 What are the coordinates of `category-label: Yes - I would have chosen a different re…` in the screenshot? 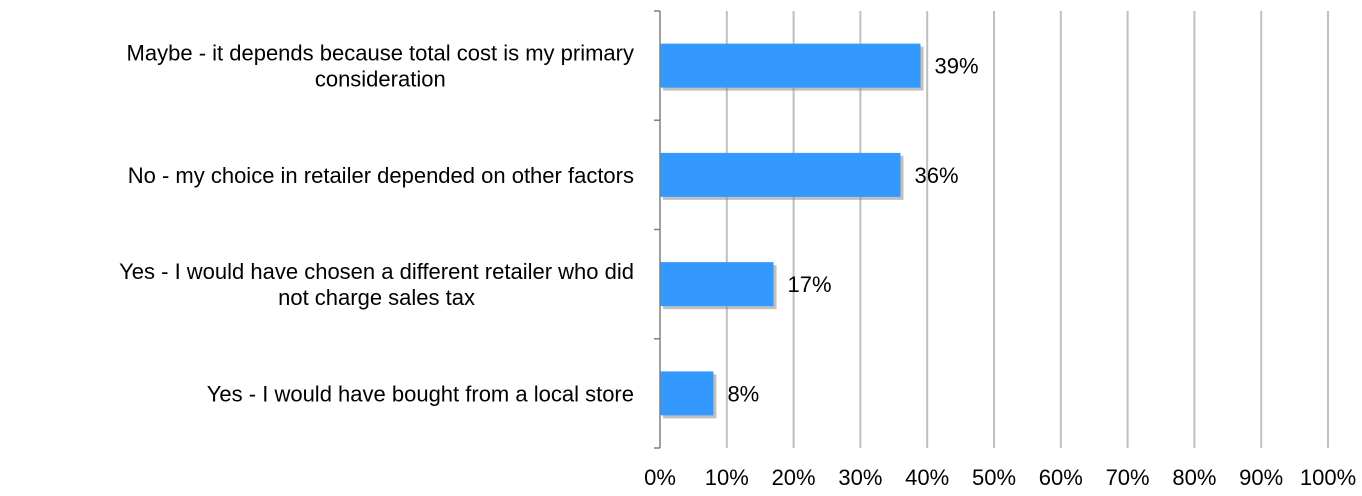 It's located at (376, 271).